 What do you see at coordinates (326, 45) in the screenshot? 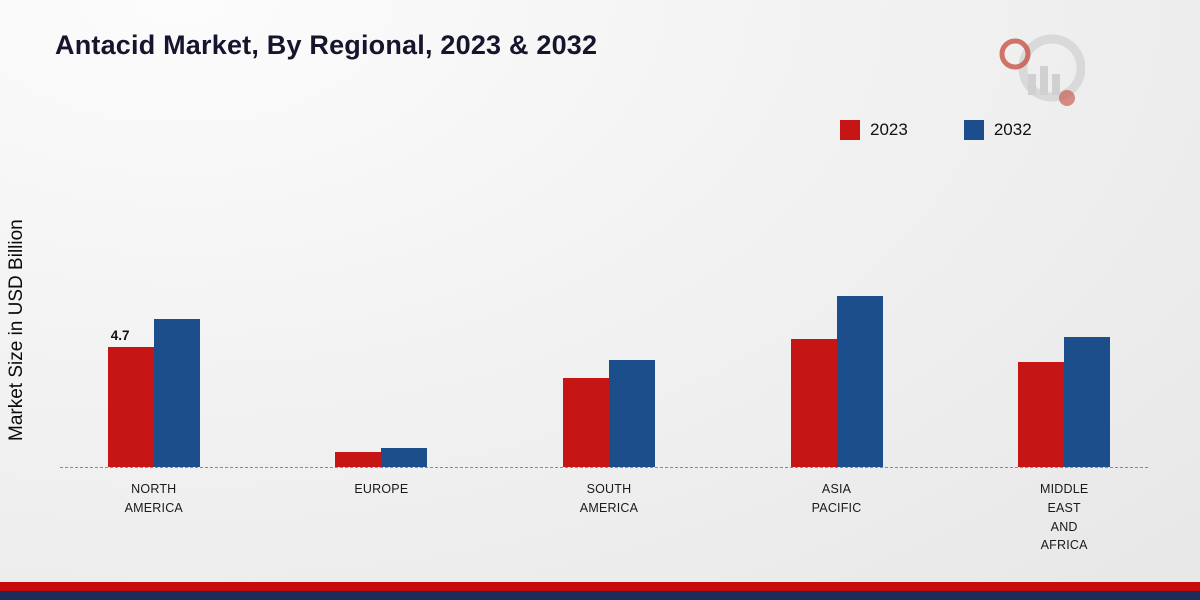
I see `chart-title: Antacid Market, By Regional, 2023 & 2032` at bounding box center [326, 45].